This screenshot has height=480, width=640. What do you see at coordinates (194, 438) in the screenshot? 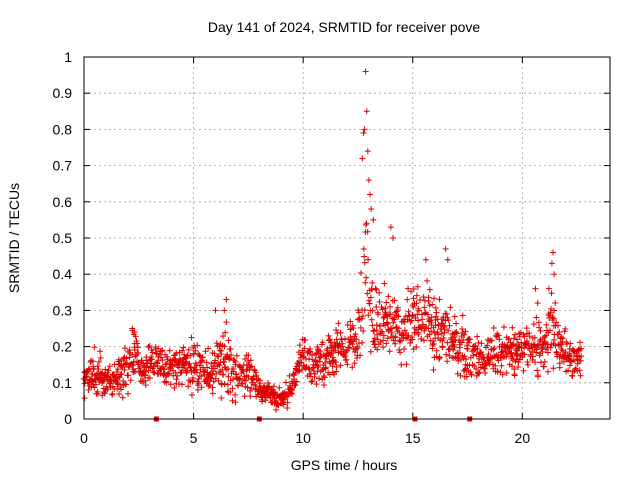
I see `x-tick-label: 5` at bounding box center [194, 438].